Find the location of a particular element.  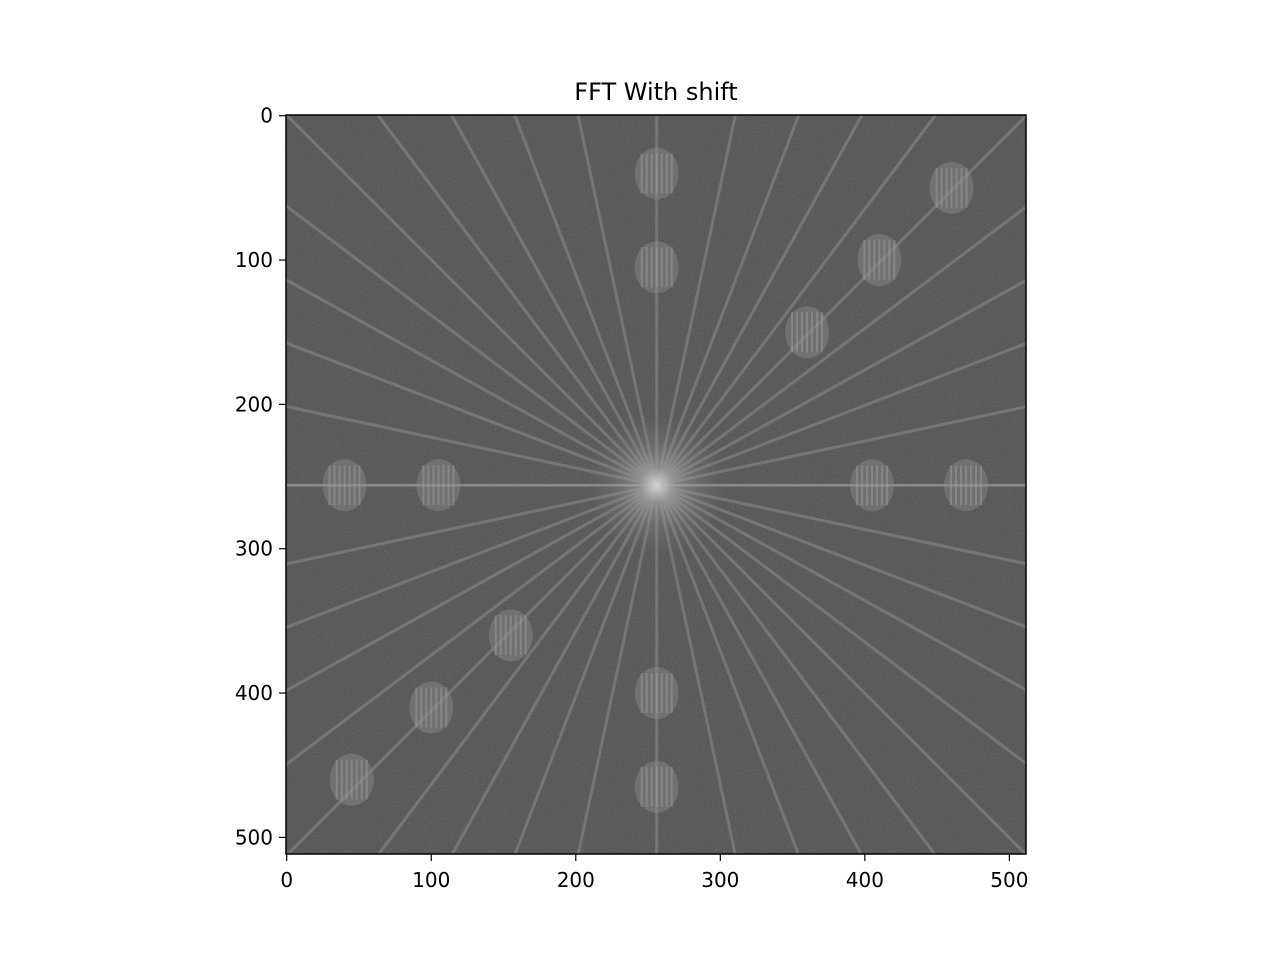

chart-title: FFT With shift is located at coordinates (656, 92).